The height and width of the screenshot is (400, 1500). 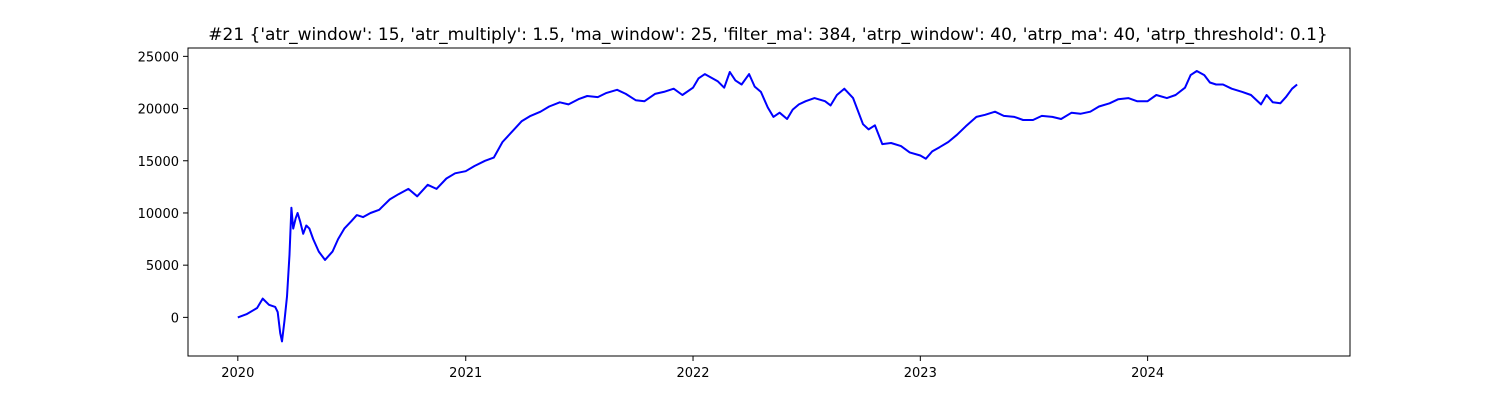 What do you see at coordinates (920, 373) in the screenshot?
I see `x-tick-label: 2023` at bounding box center [920, 373].